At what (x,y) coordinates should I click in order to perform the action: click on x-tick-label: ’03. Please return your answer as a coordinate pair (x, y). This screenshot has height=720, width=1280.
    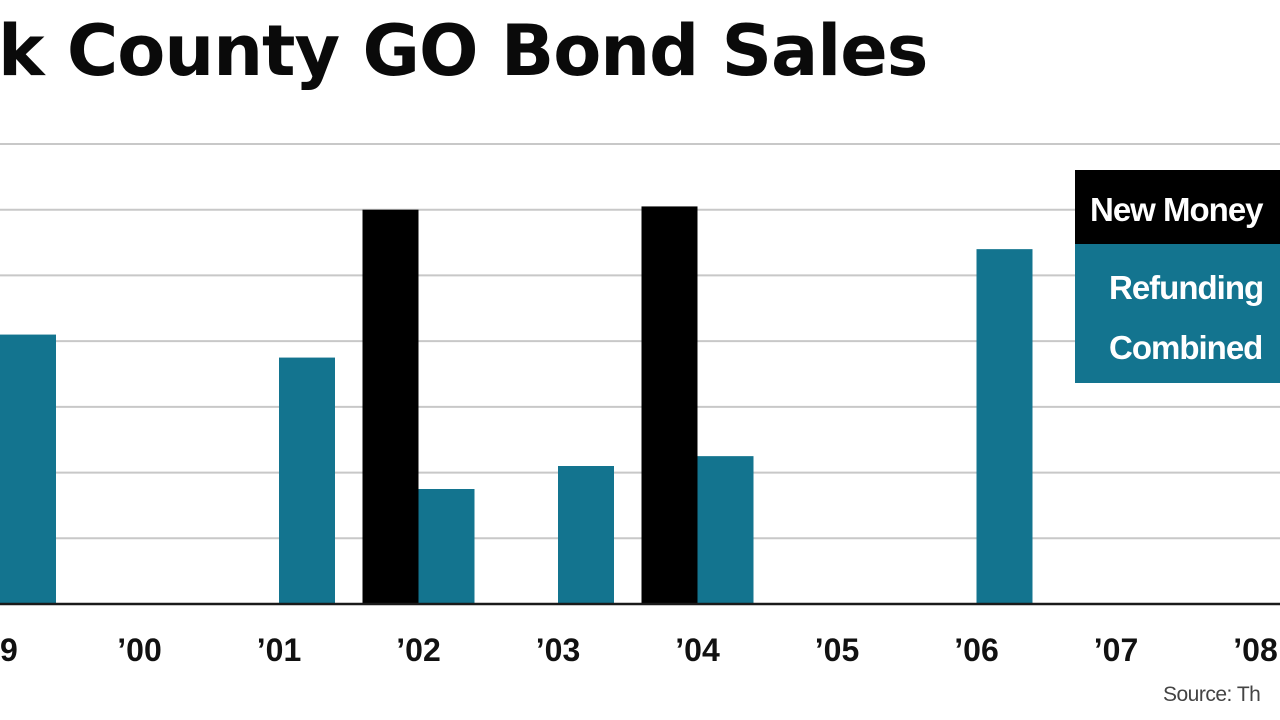
    Looking at the image, I should click on (558, 650).